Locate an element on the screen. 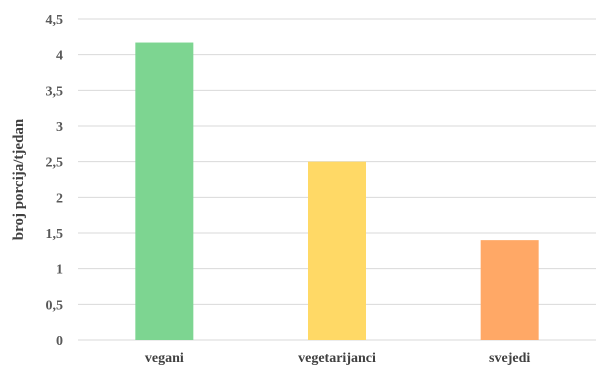 This screenshot has width=600, height=369. y-tick-label: 3,5 is located at coordinates (55, 91).